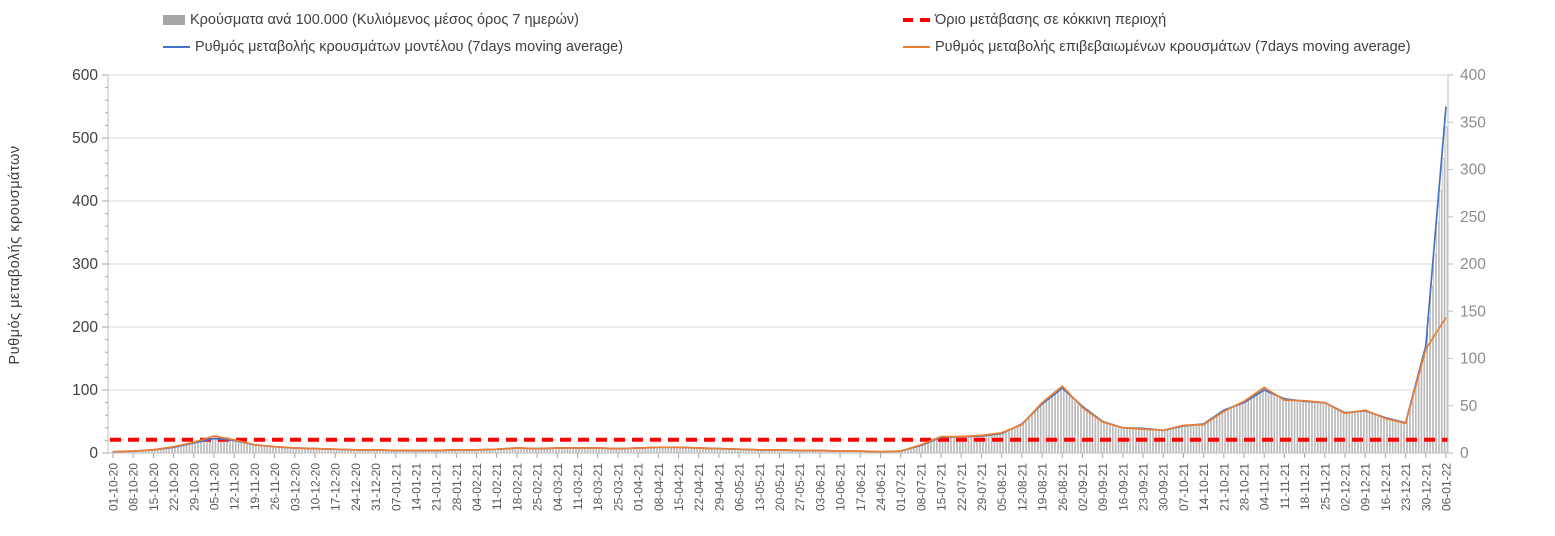  I want to click on svg-text: 30-09-21, so click(1164, 487).